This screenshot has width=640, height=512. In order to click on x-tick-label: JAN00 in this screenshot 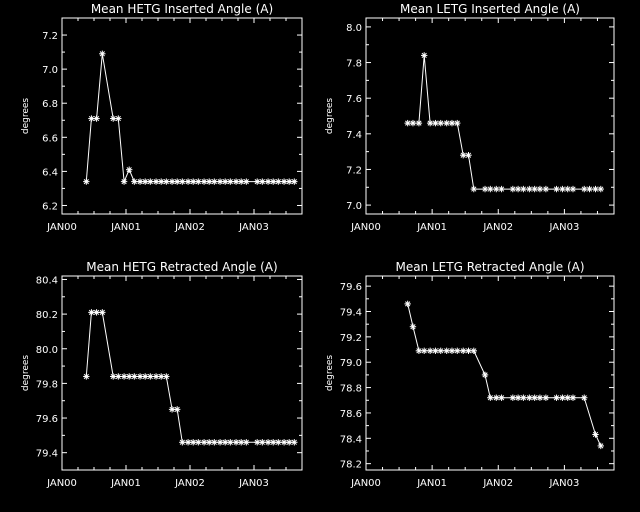, I will do `click(365, 227)`.